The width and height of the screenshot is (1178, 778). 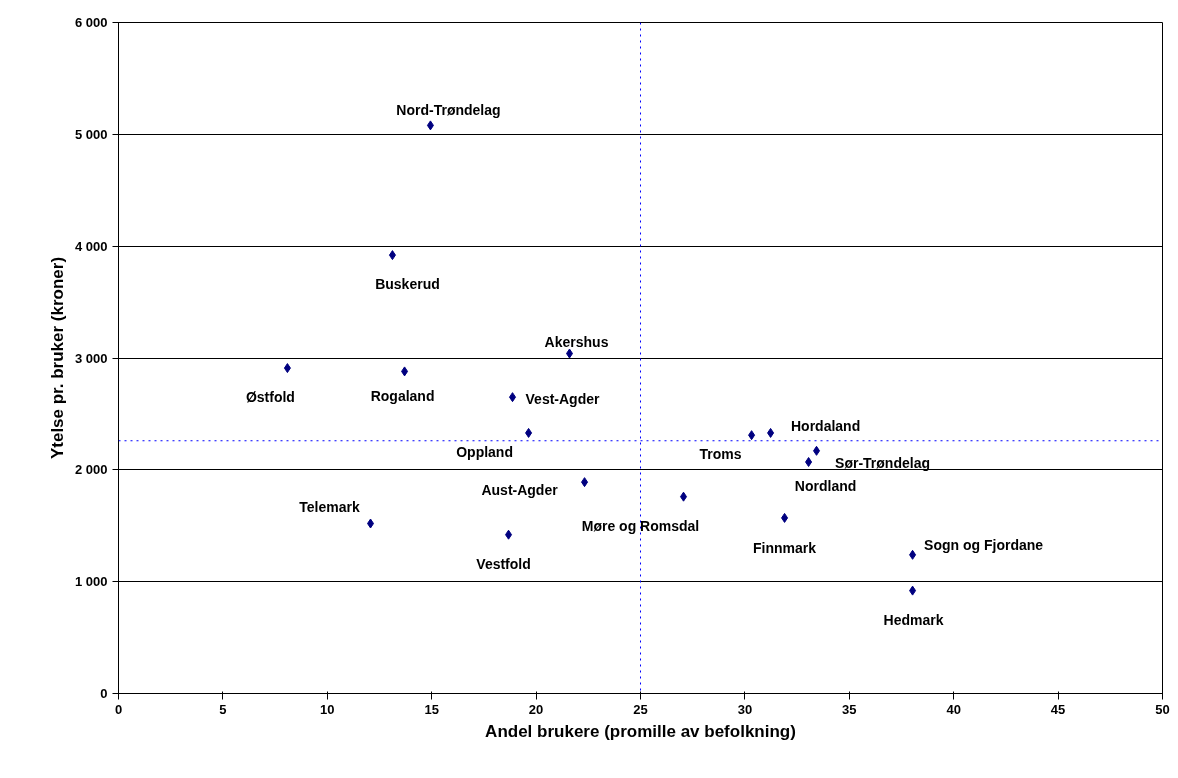 What do you see at coordinates (984, 544) in the screenshot?
I see `annotation: Sogn og Fjordane` at bounding box center [984, 544].